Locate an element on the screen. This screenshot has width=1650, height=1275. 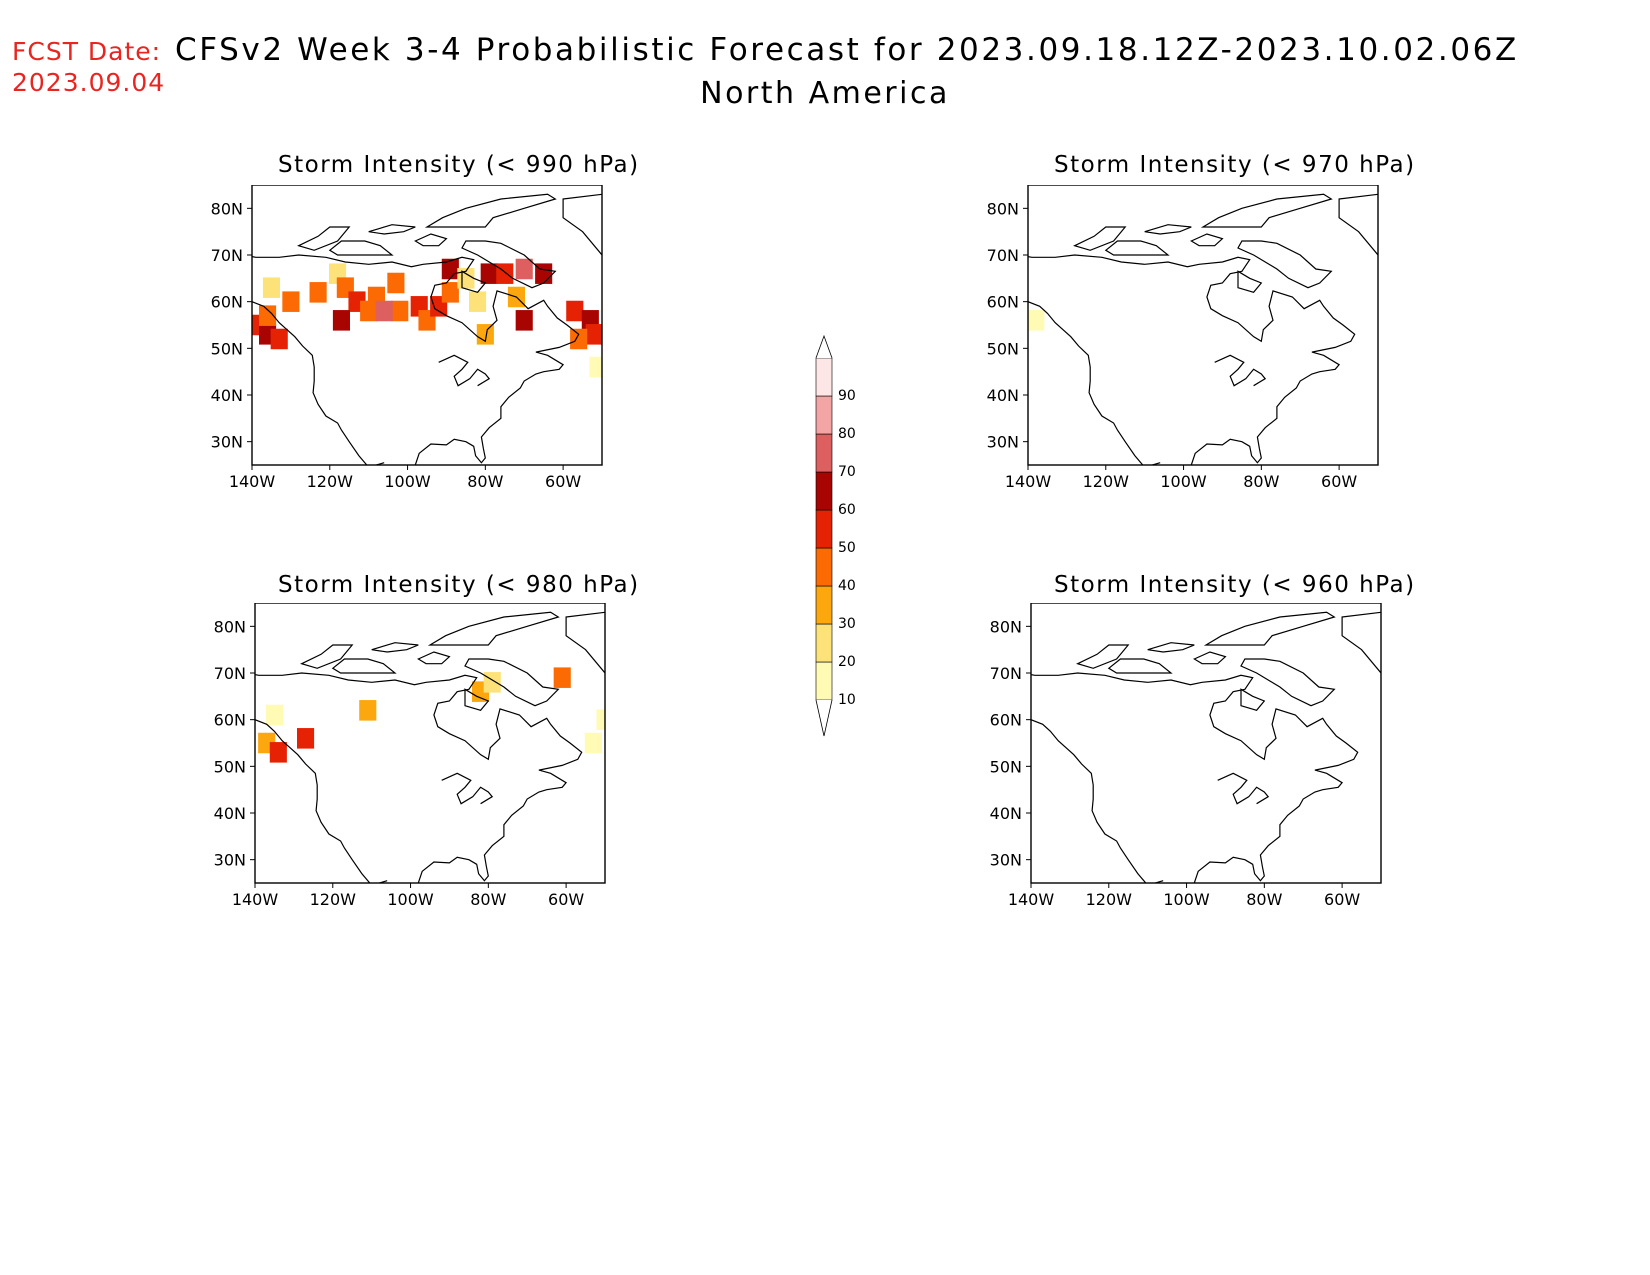
map-990: 80N 70N 60N 50N 40N 30N 140W 120W 100W 80W 60W is located at coordinates (407, 338).